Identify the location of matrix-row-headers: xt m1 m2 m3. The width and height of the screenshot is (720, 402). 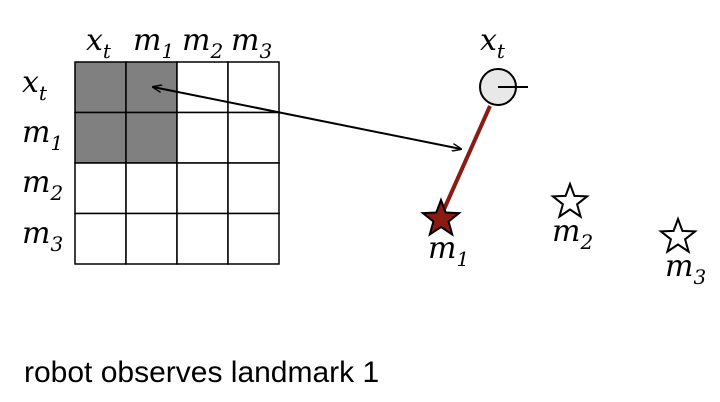
(42, 160).